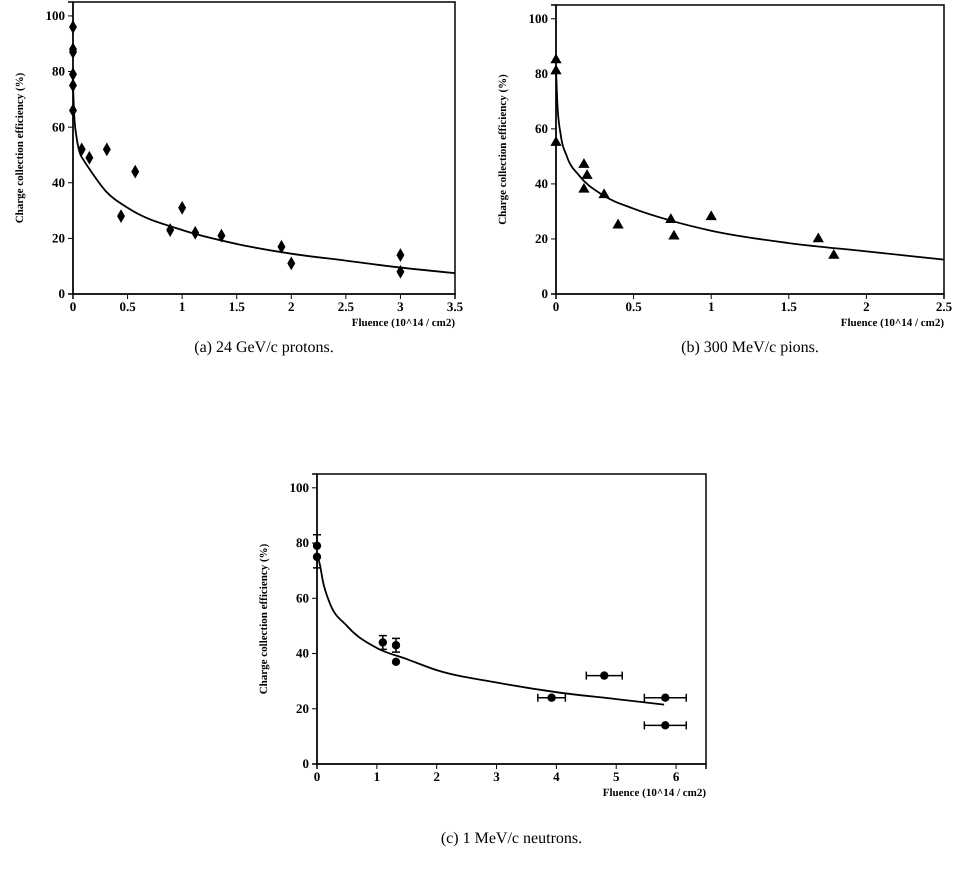 This screenshot has width=961, height=882. Describe the element at coordinates (750, 347) in the screenshot. I see `text: (b) 300 MeV/c pions.` at that location.